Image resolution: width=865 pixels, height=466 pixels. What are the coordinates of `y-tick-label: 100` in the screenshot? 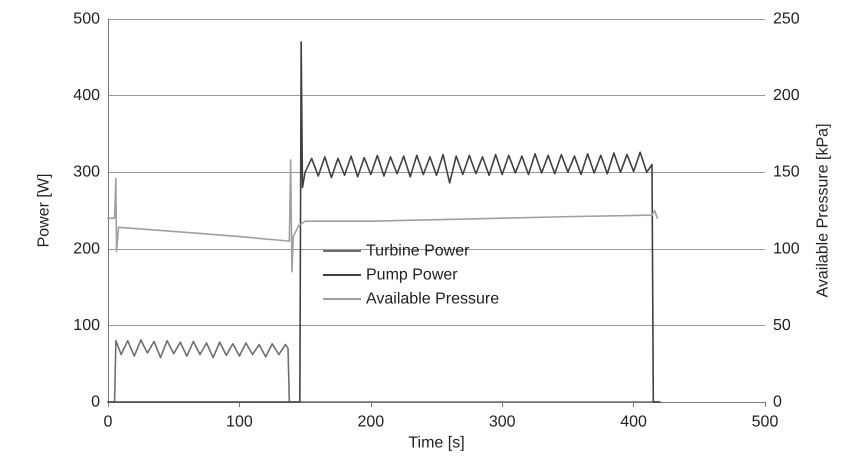 It's located at (86, 325).